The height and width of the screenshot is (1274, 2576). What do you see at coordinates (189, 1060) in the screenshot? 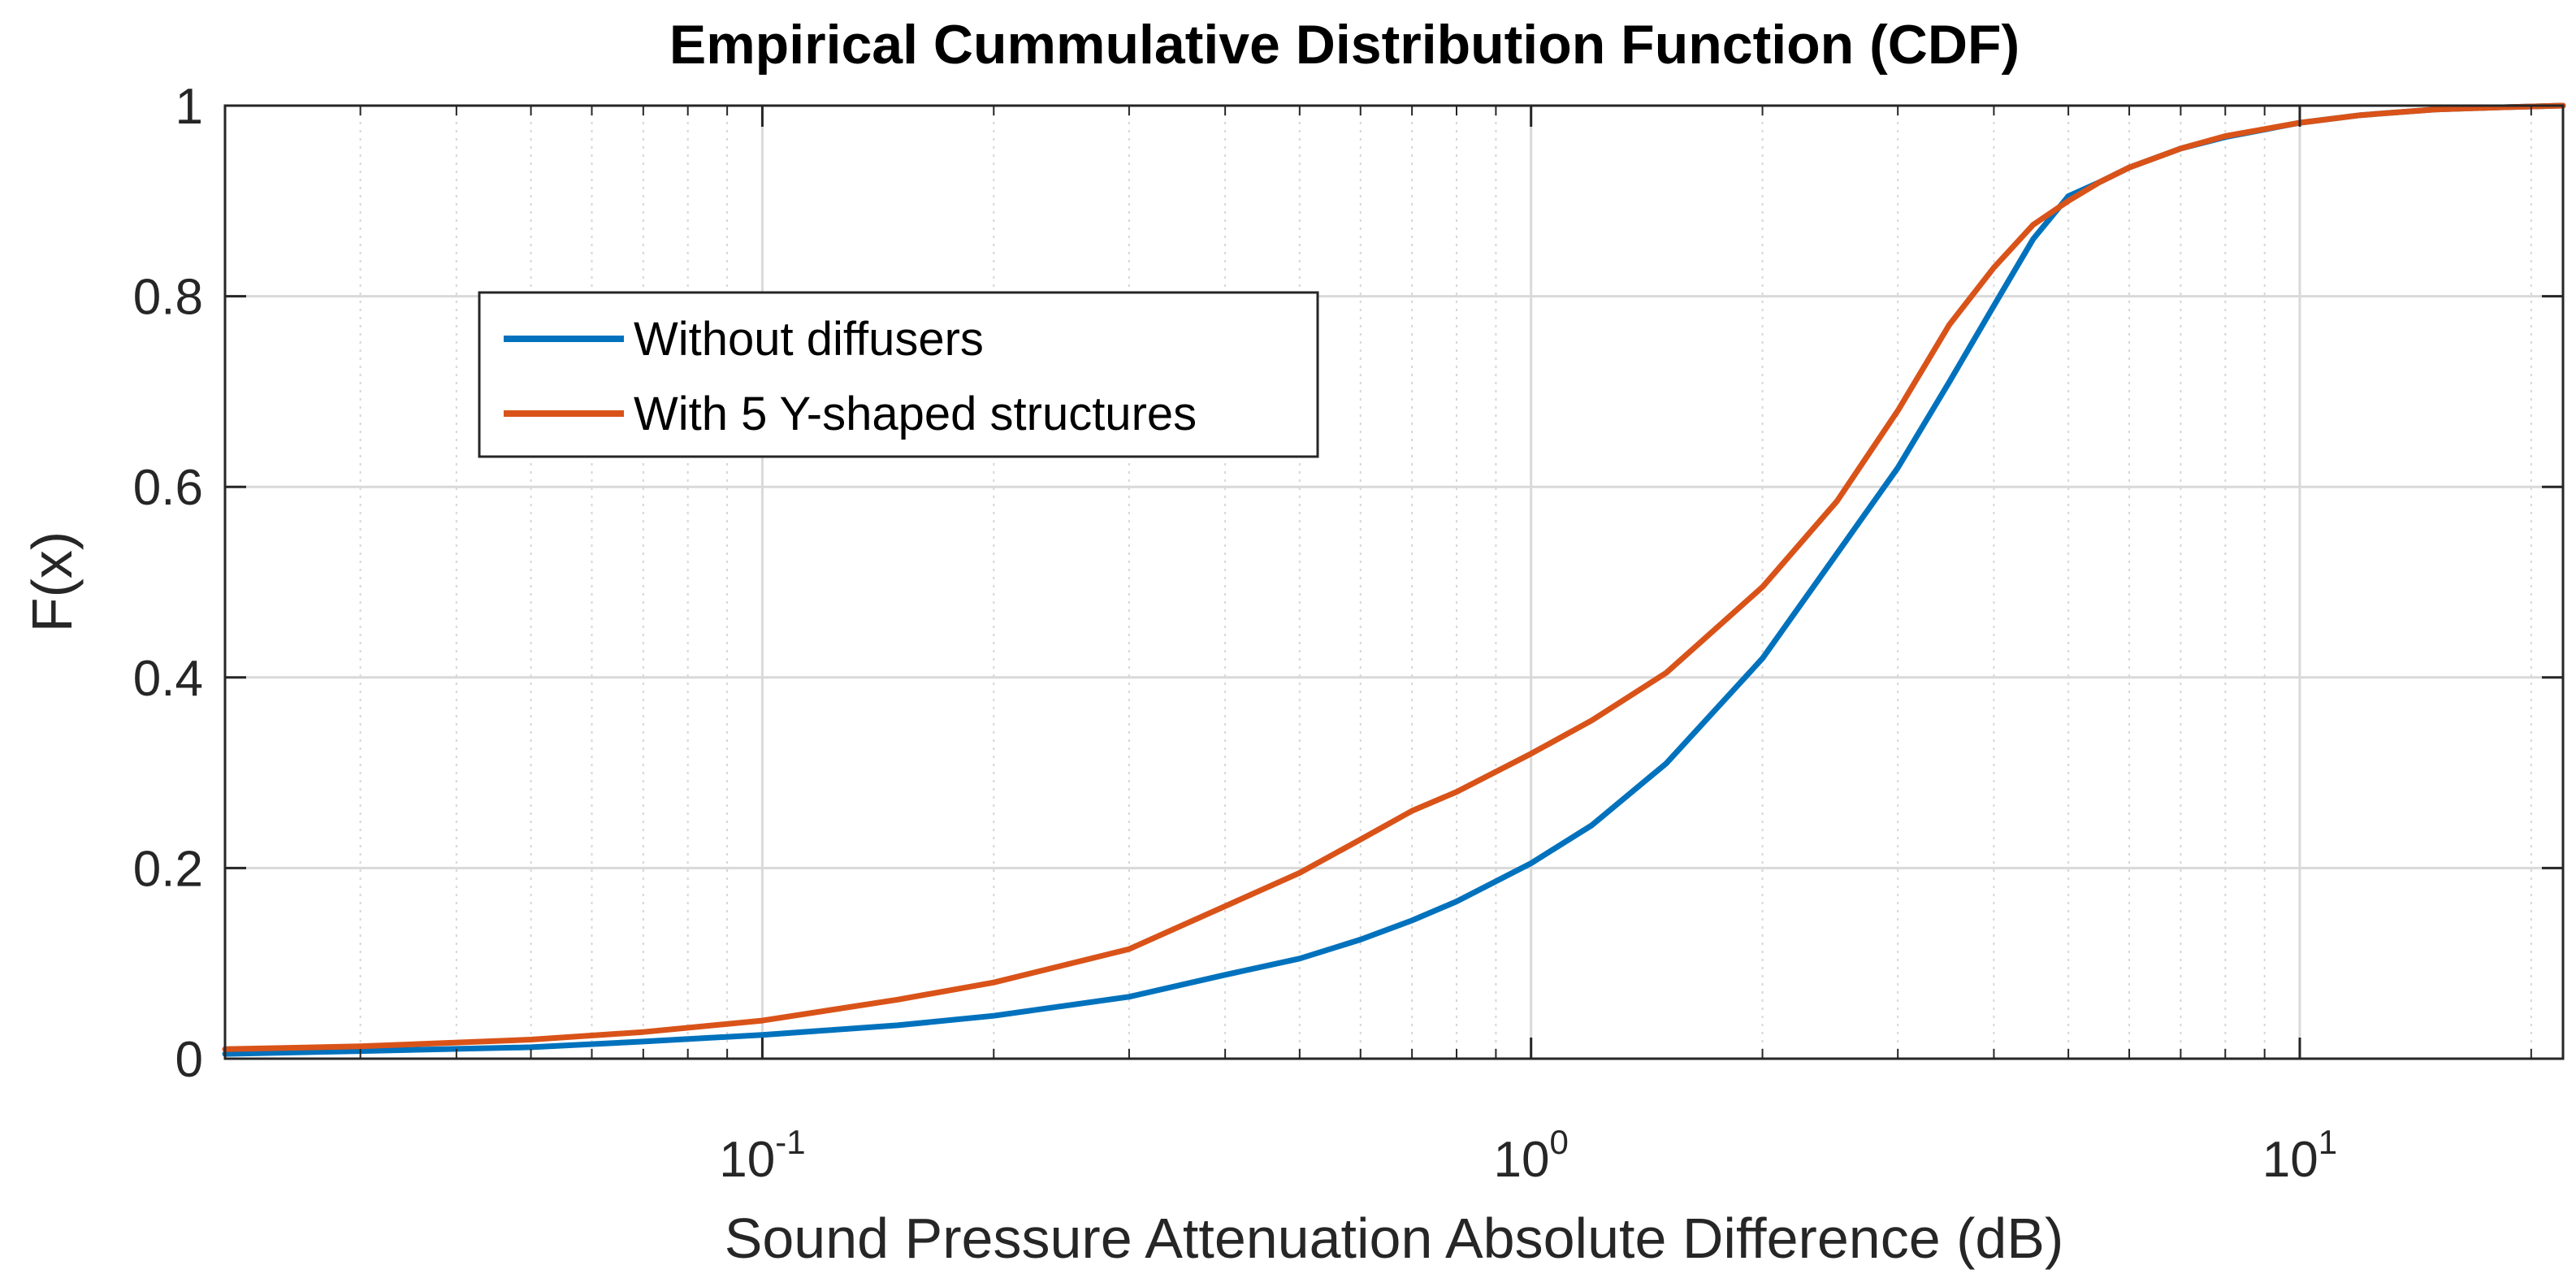
I see `y-tick-label: 0` at bounding box center [189, 1060].